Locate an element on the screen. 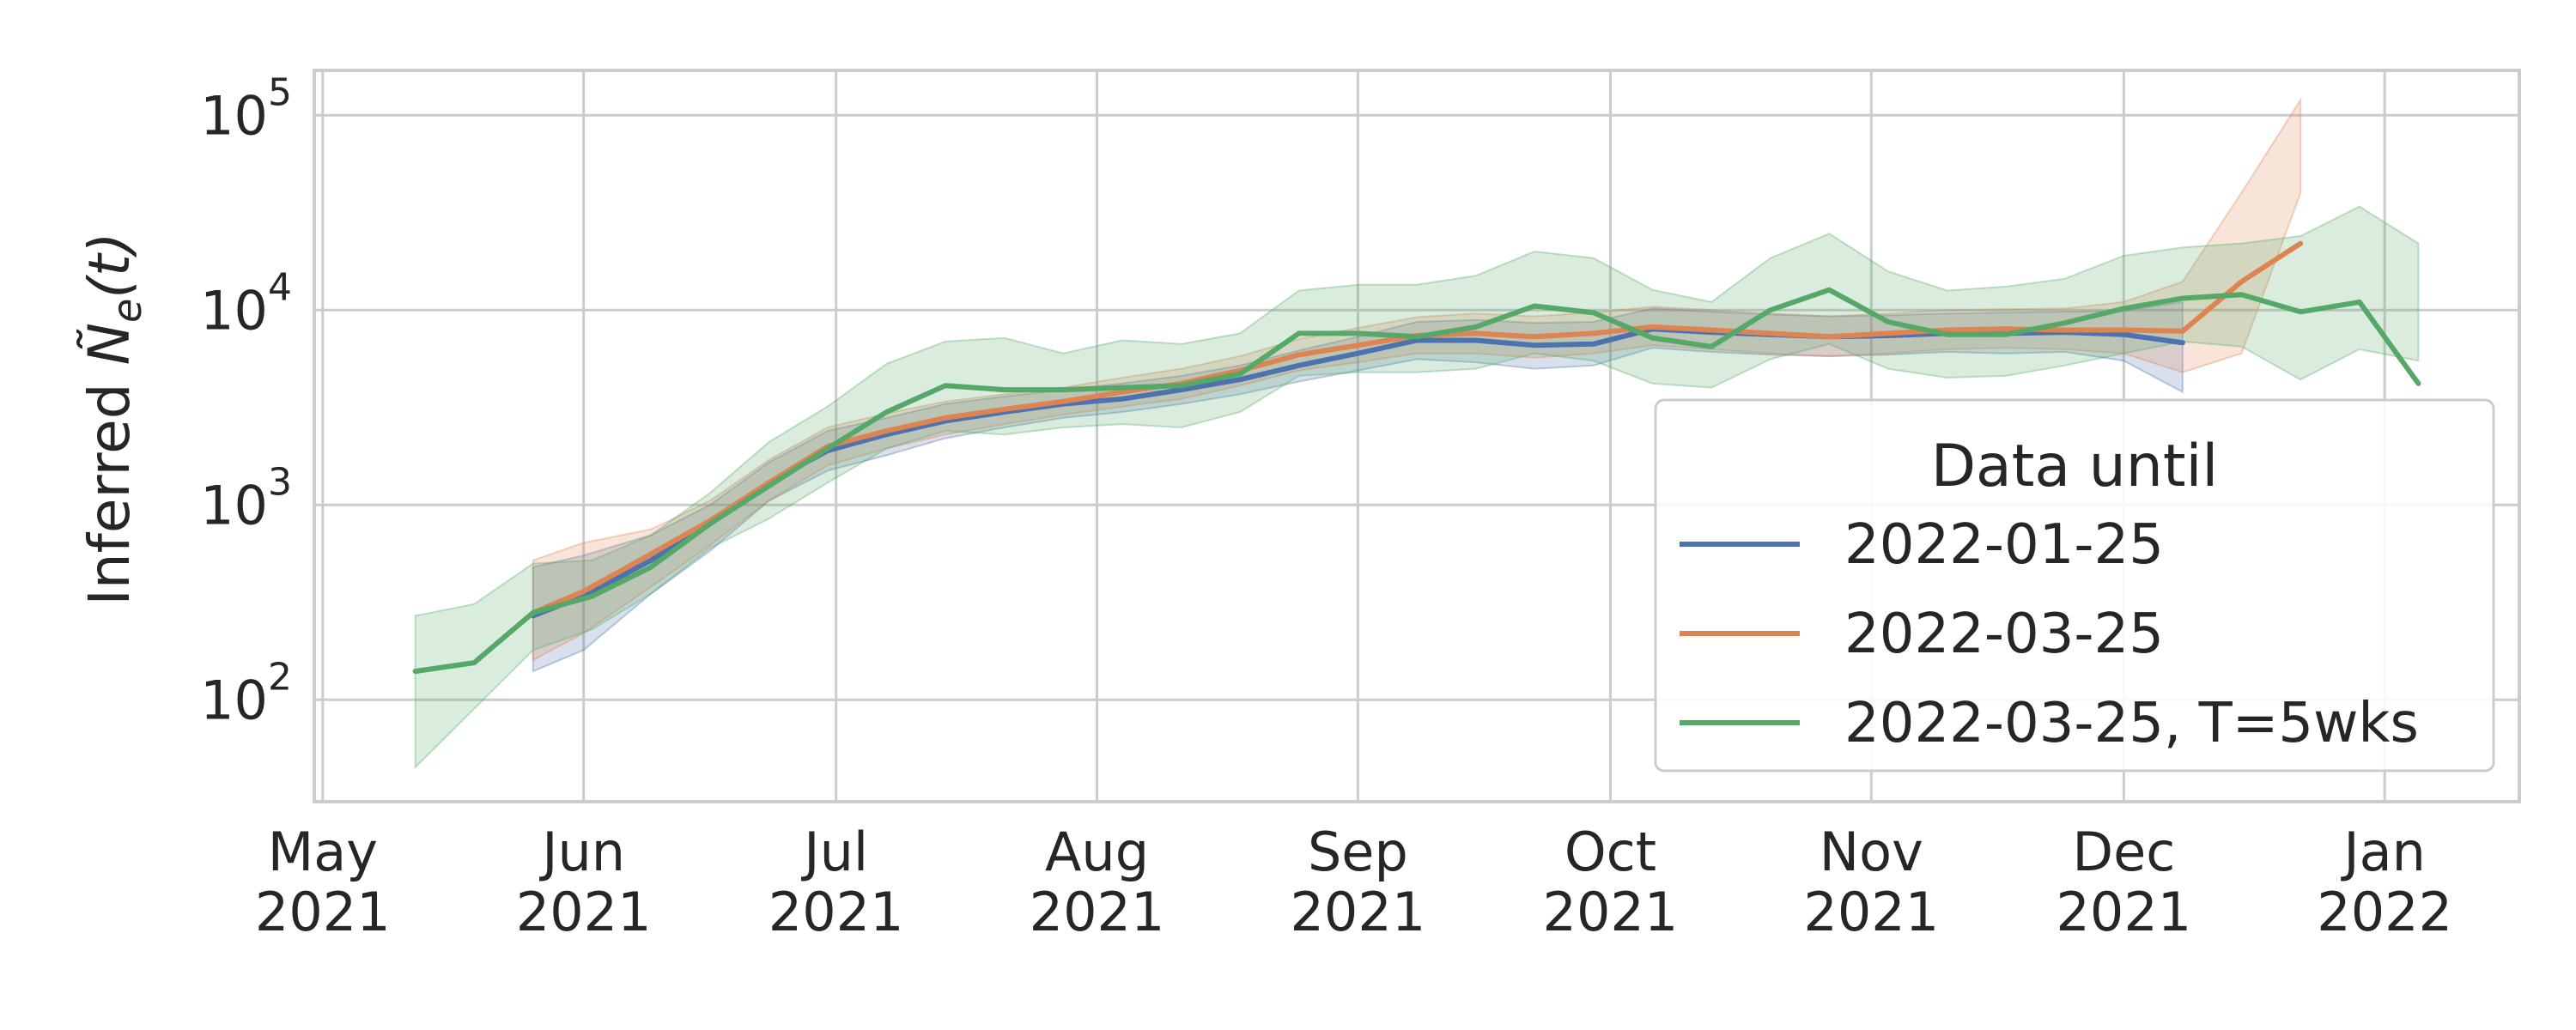 This screenshot has width=2576, height=1030. y-tick-label: 10² is located at coordinates (246, 693).